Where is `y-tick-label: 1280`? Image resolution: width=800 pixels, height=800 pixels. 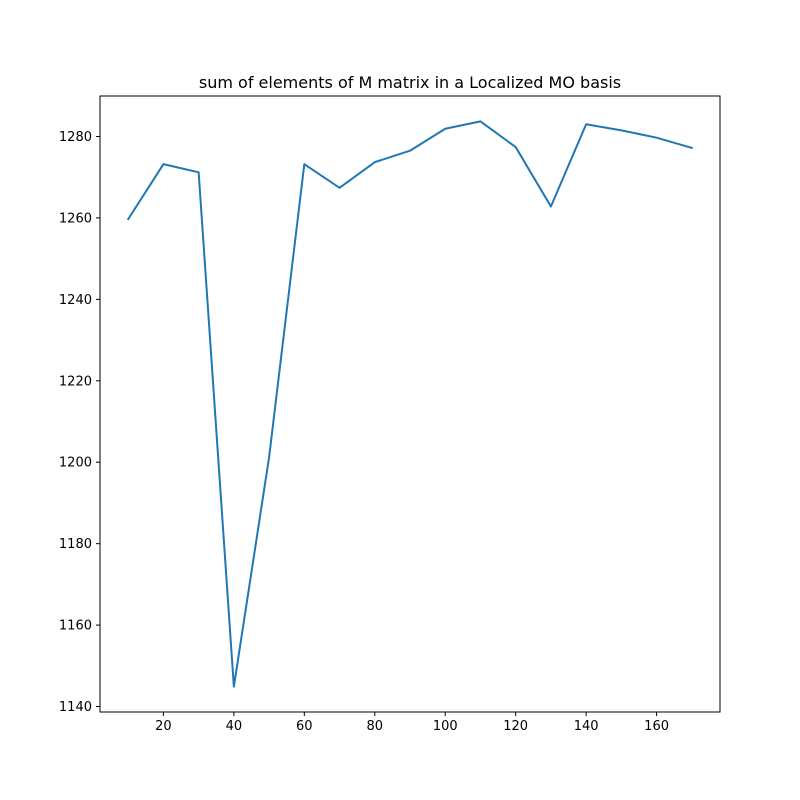
y-tick-label: 1280 is located at coordinates (75, 137).